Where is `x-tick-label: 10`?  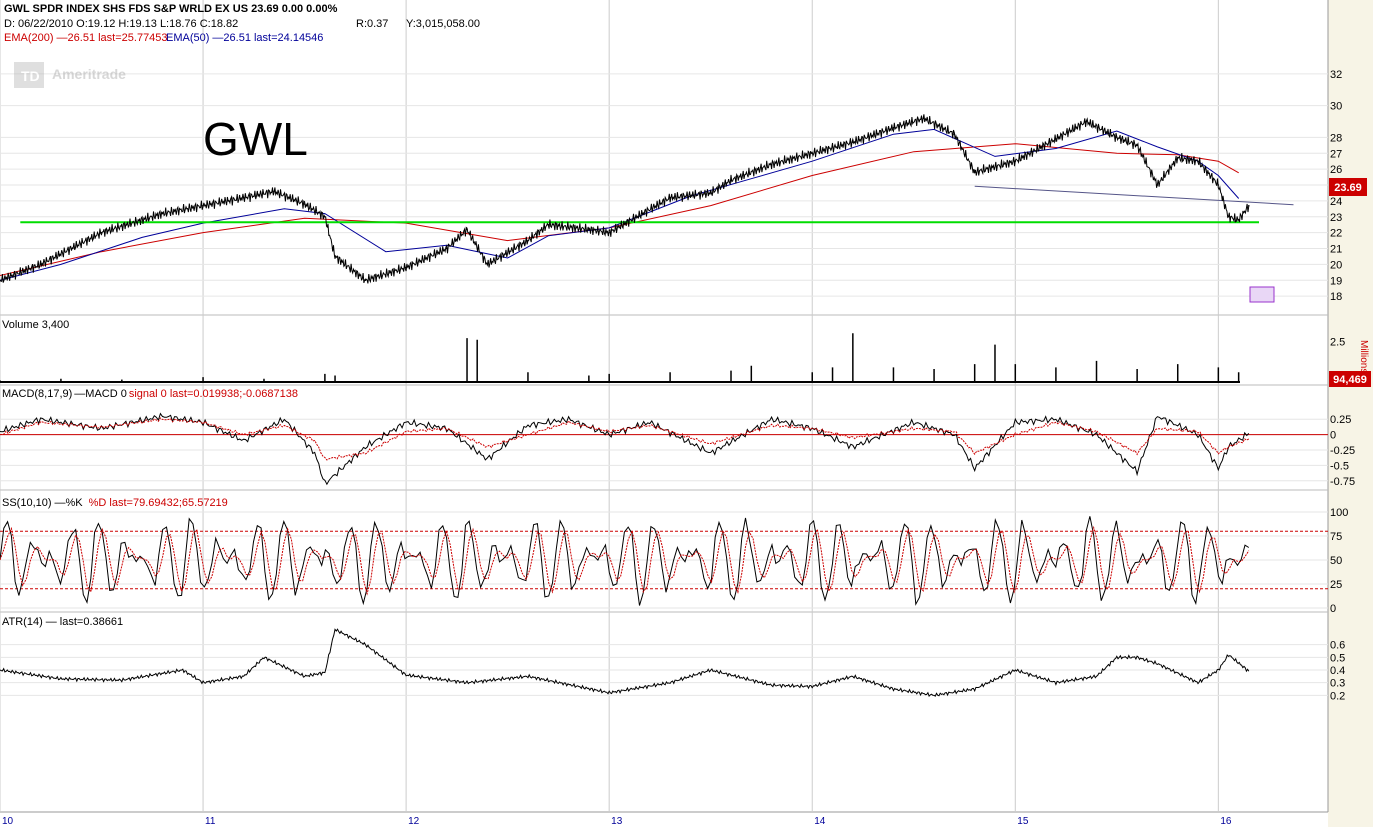 x-tick-label: 10 is located at coordinates (8, 821).